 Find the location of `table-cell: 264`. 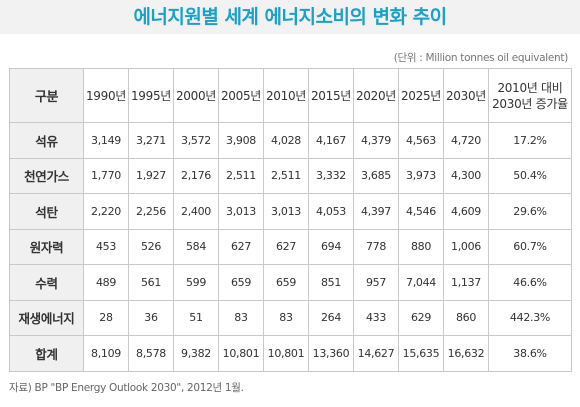

table-cell: 264 is located at coordinates (331, 317).